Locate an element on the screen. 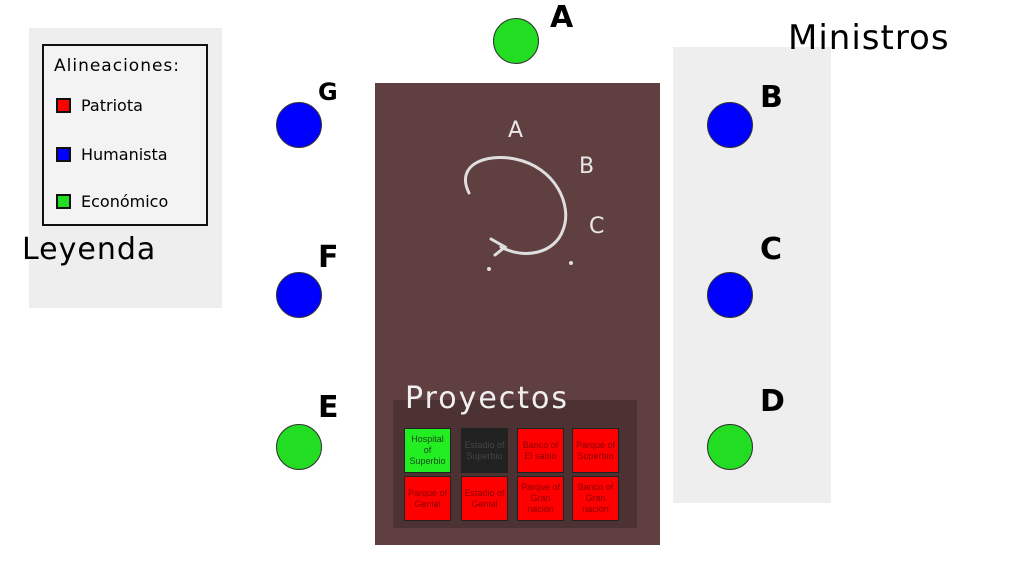 The width and height of the screenshot is (1016, 570). minister-node-e is located at coordinates (299, 447).